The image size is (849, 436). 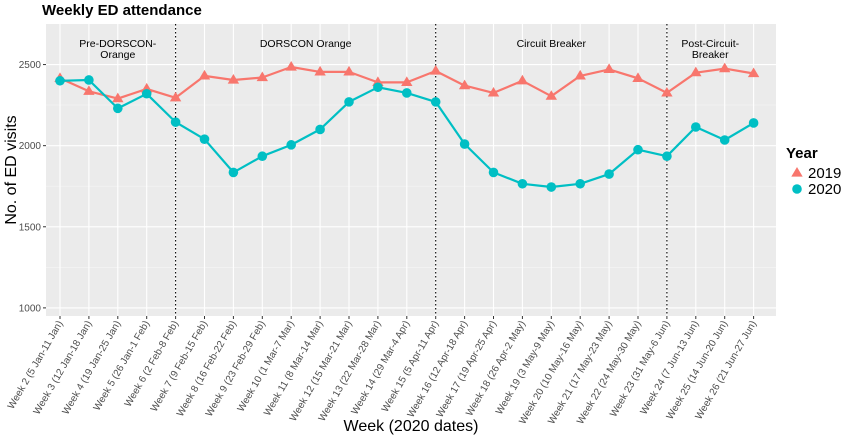 I want to click on legend-key-2020, so click(x=797, y=189).